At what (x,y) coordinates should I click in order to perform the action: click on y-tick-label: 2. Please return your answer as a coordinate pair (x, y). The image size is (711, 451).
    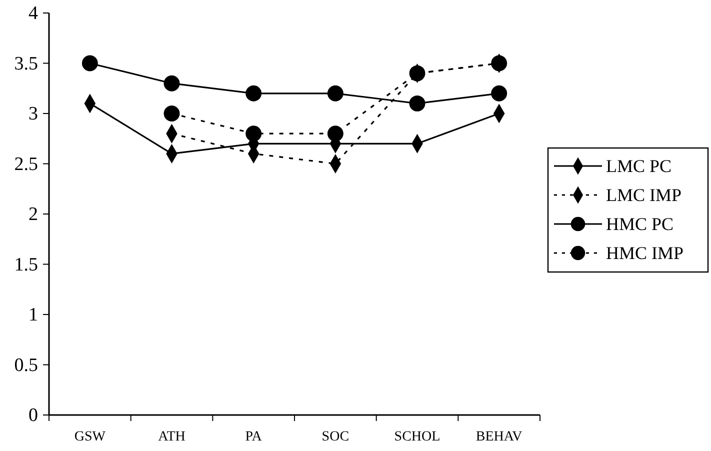
    Looking at the image, I should click on (33, 215).